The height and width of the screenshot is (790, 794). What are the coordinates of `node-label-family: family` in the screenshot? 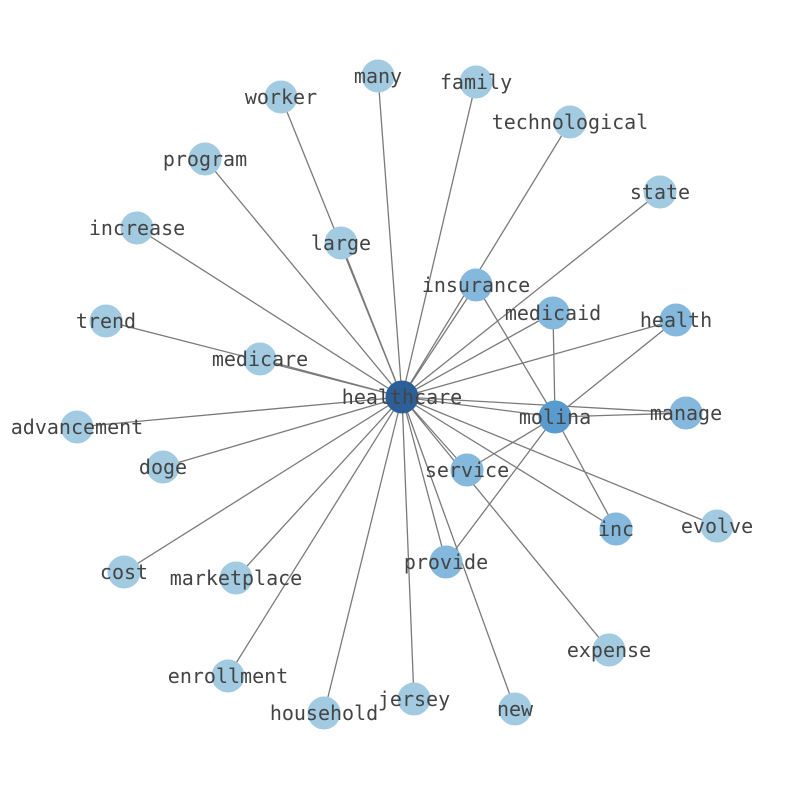 It's located at (476, 82).